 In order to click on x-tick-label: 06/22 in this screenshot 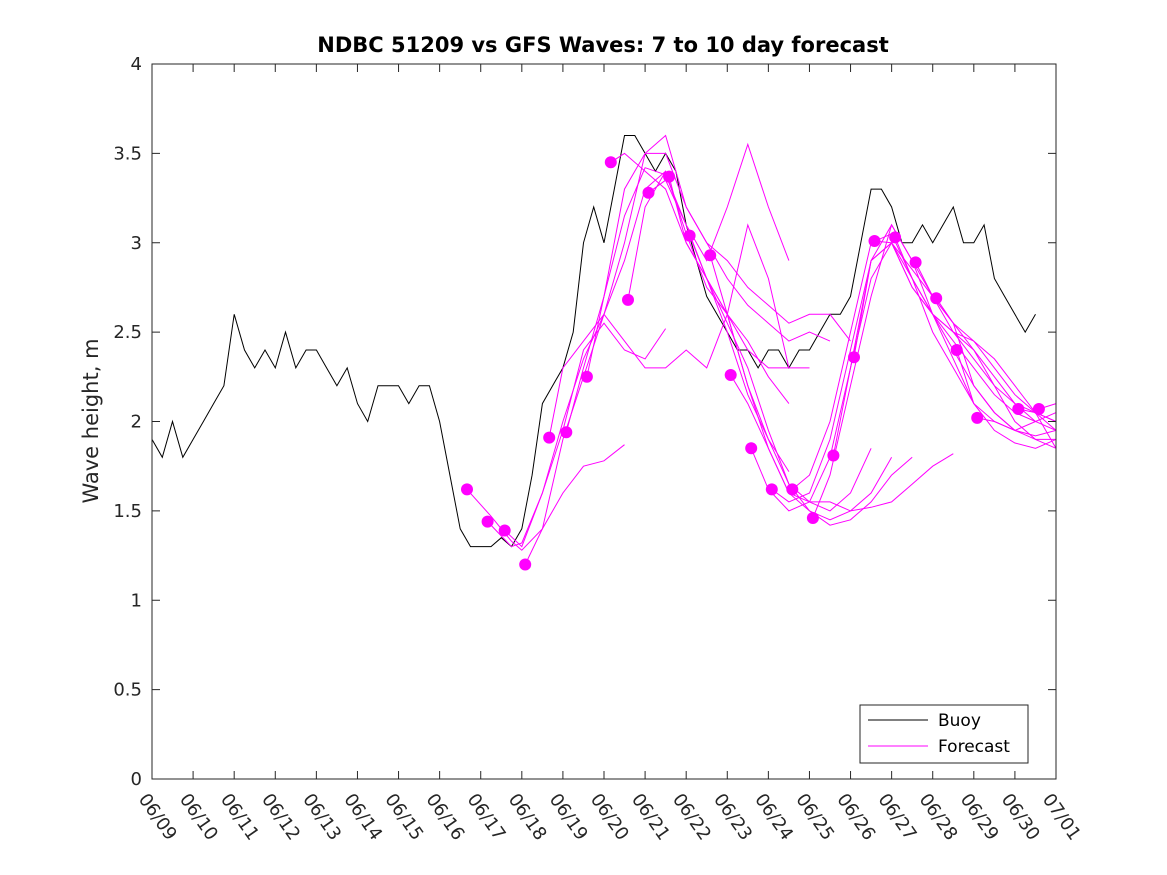, I will do `click(691, 817)`.